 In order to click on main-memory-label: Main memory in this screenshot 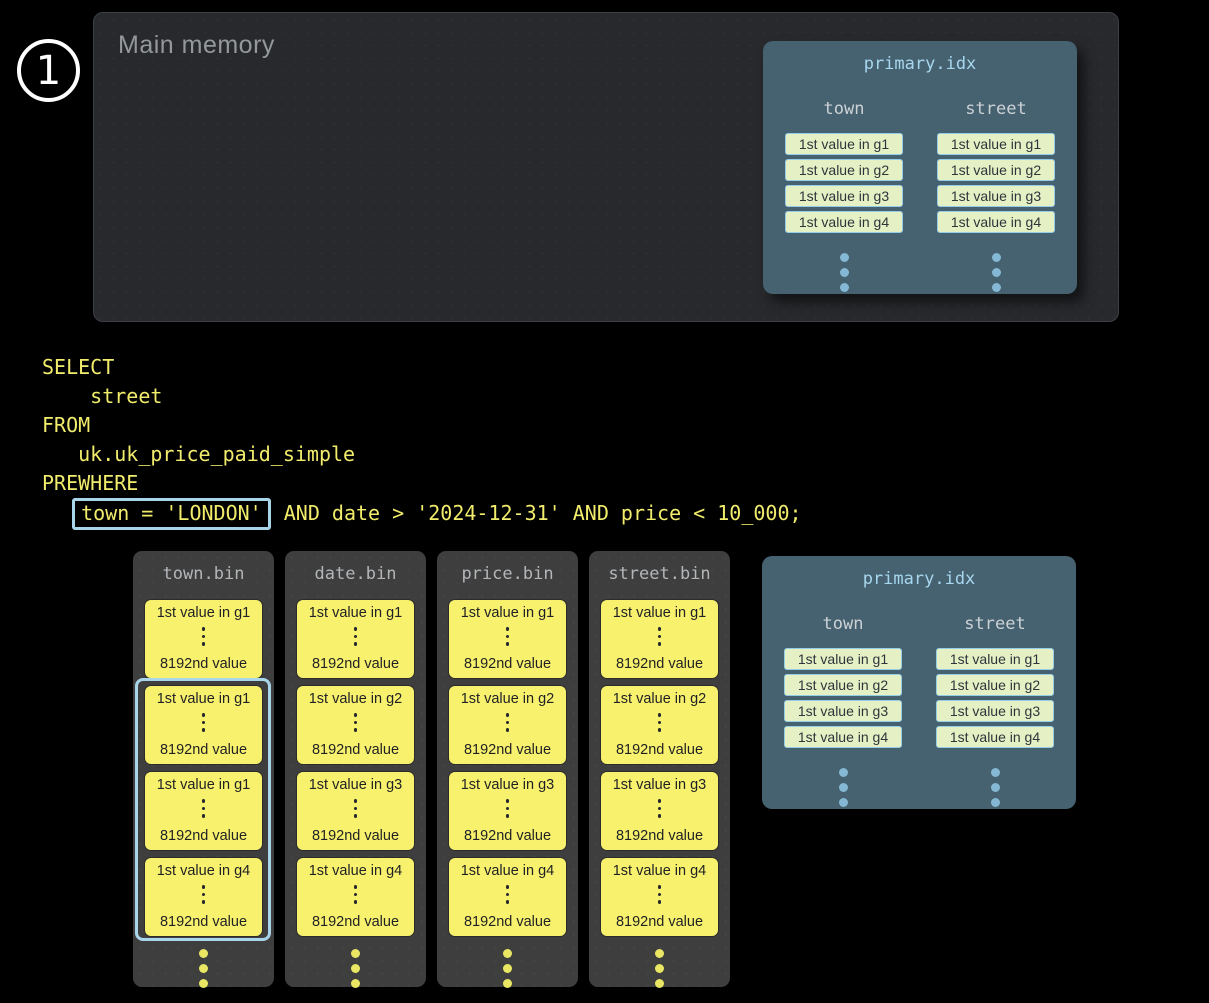, I will do `click(196, 45)`.